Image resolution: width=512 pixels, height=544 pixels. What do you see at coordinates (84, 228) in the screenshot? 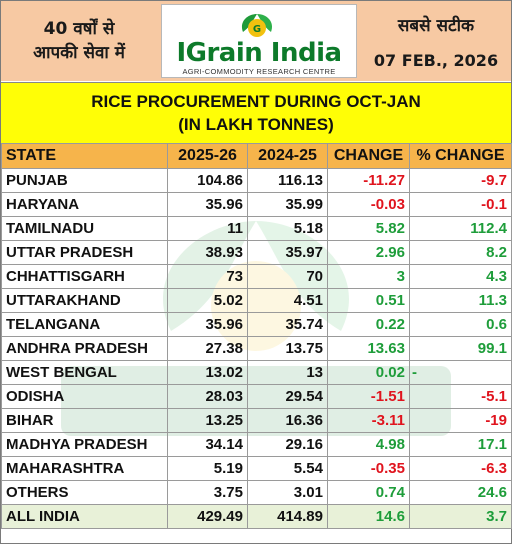
I see `state-cell: TAMILNADU` at bounding box center [84, 228].